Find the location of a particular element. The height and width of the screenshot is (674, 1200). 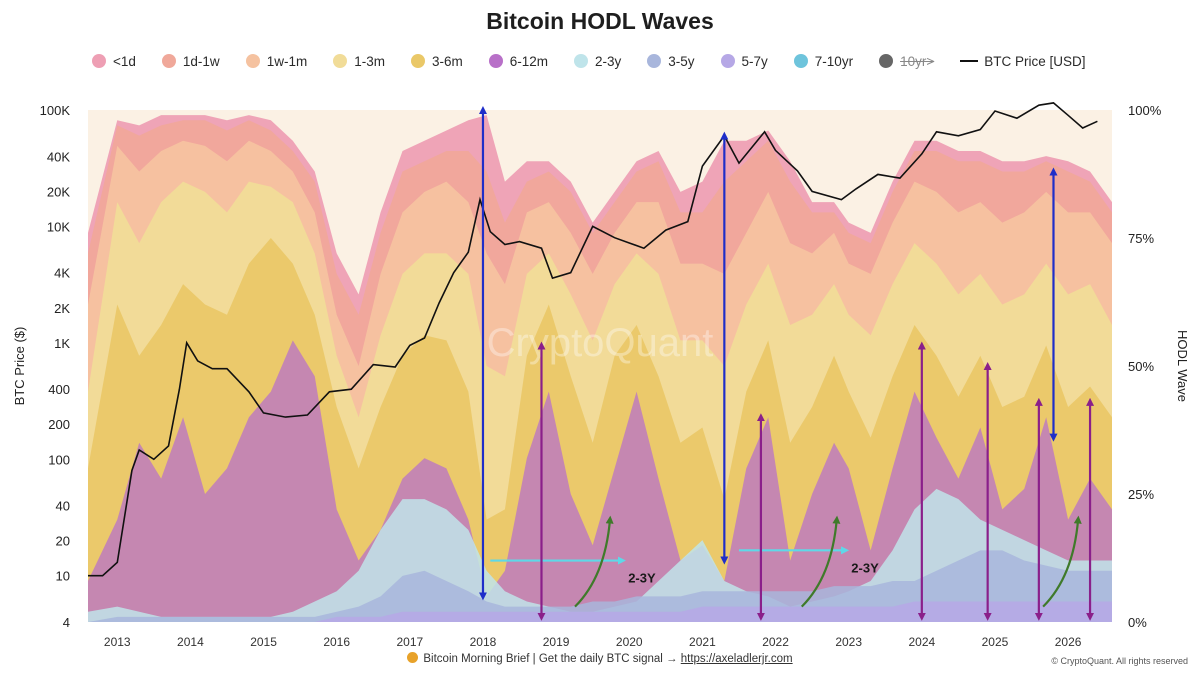

legend-item: 1w-1m is located at coordinates (276, 61).